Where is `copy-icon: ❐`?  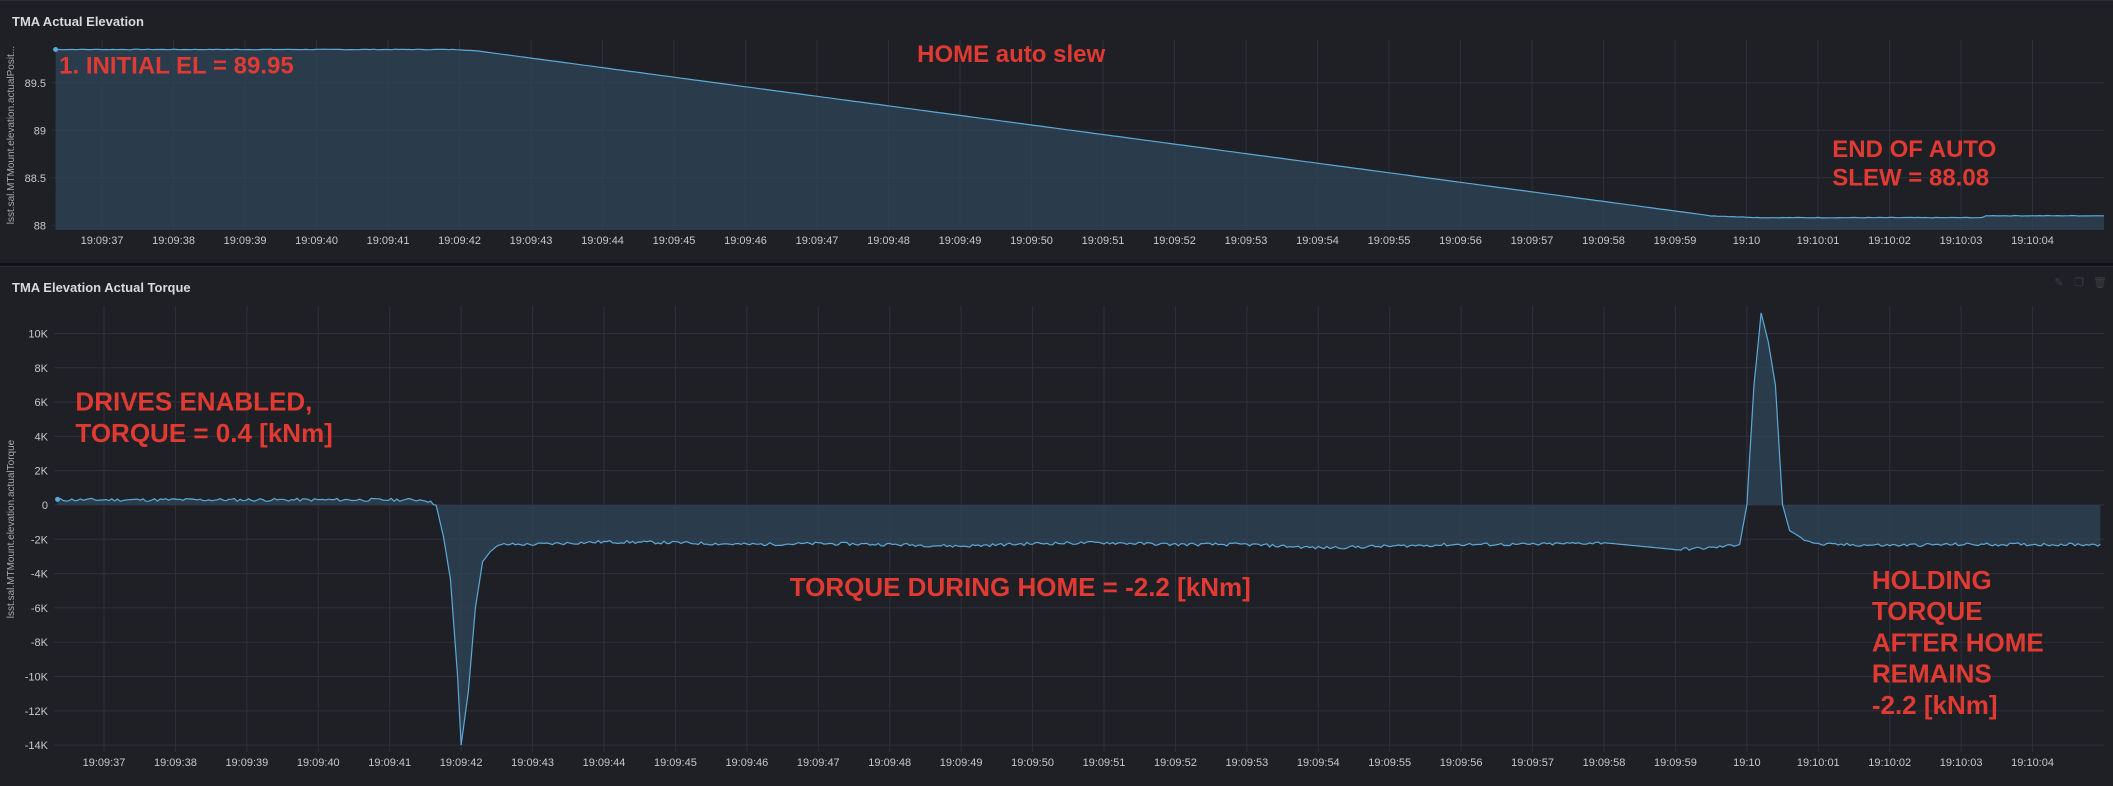
copy-icon: ❐ is located at coordinates (2079, 283).